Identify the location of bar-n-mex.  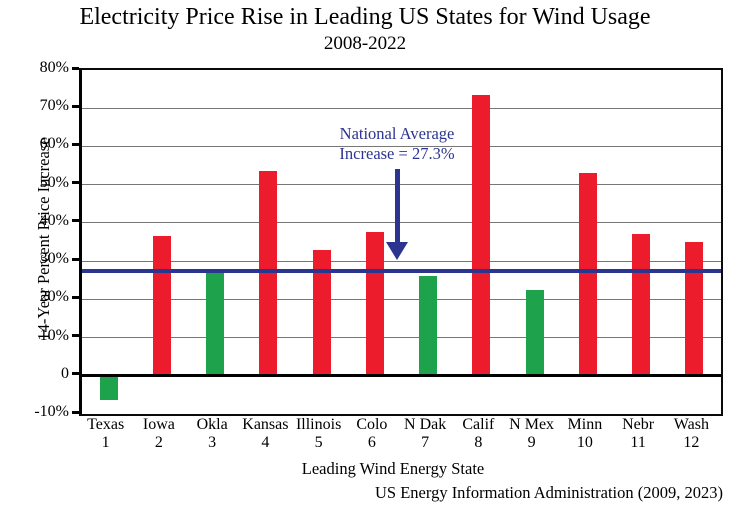
(534, 332).